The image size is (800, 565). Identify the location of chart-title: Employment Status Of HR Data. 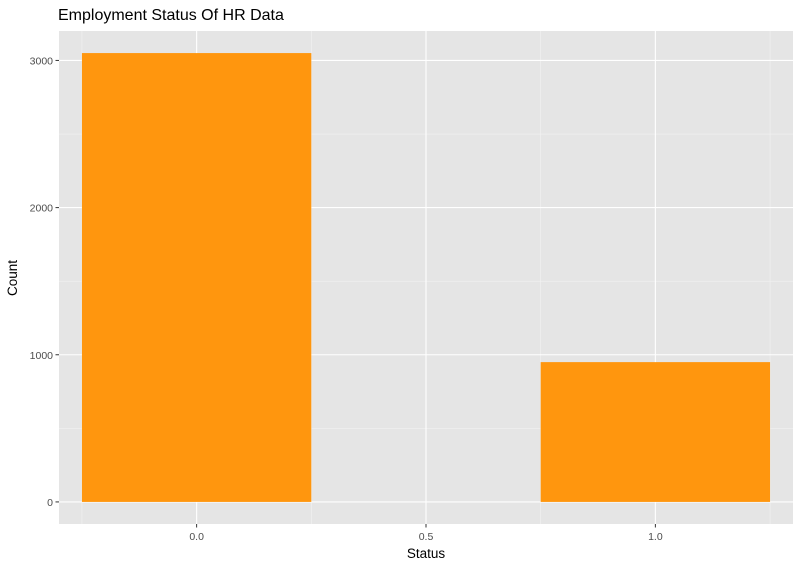
(171, 15).